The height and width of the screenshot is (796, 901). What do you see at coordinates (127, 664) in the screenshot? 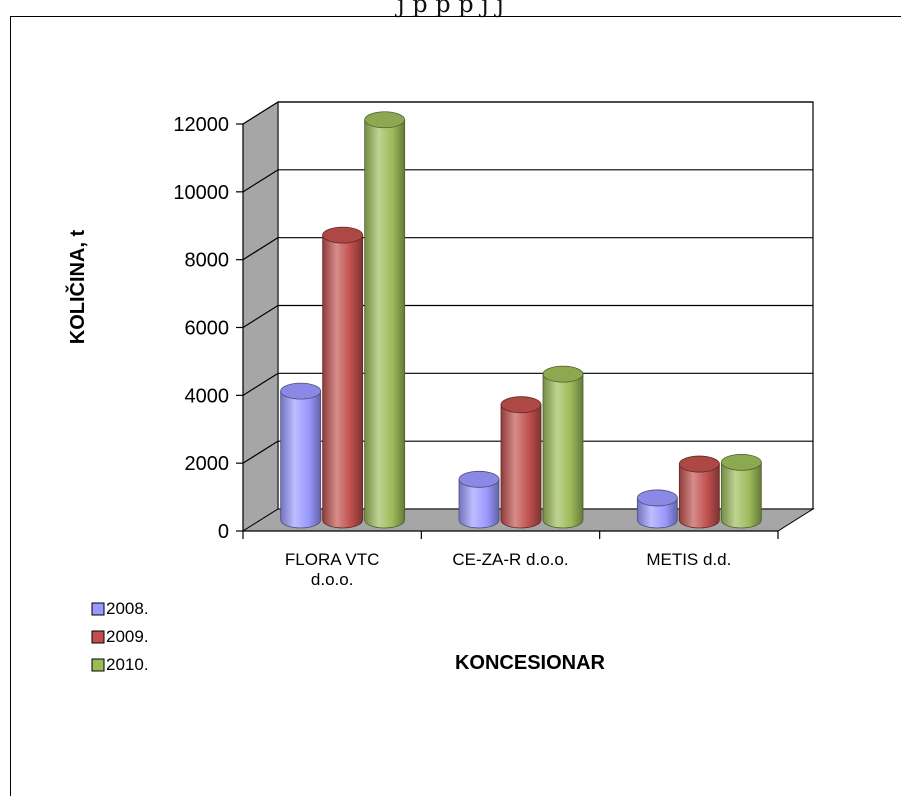
I see `legend-label-2: 2010.` at bounding box center [127, 664].